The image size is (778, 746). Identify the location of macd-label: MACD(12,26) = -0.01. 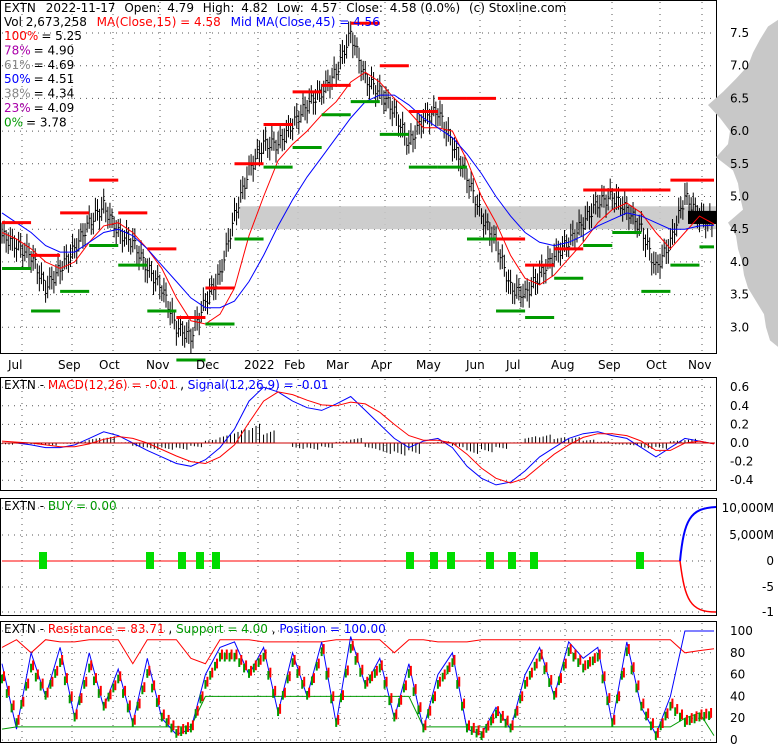
(112, 385).